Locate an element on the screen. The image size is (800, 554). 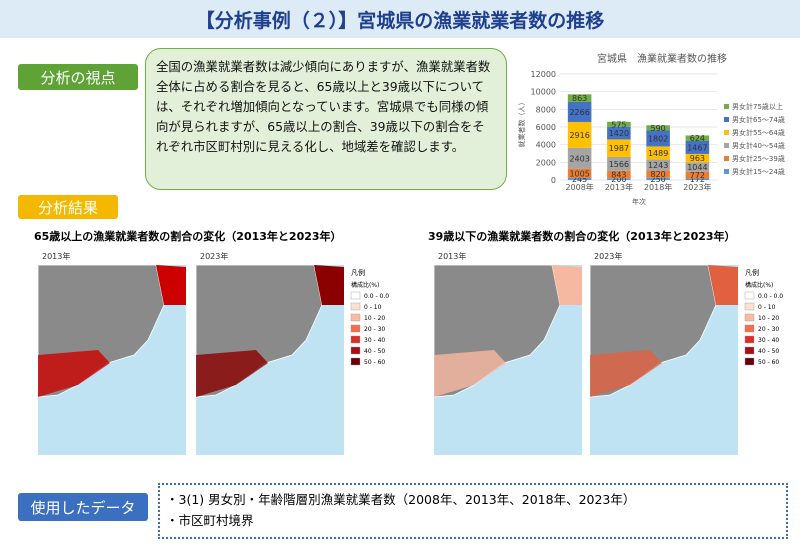
data-label: 245 is located at coordinates (579, 179).